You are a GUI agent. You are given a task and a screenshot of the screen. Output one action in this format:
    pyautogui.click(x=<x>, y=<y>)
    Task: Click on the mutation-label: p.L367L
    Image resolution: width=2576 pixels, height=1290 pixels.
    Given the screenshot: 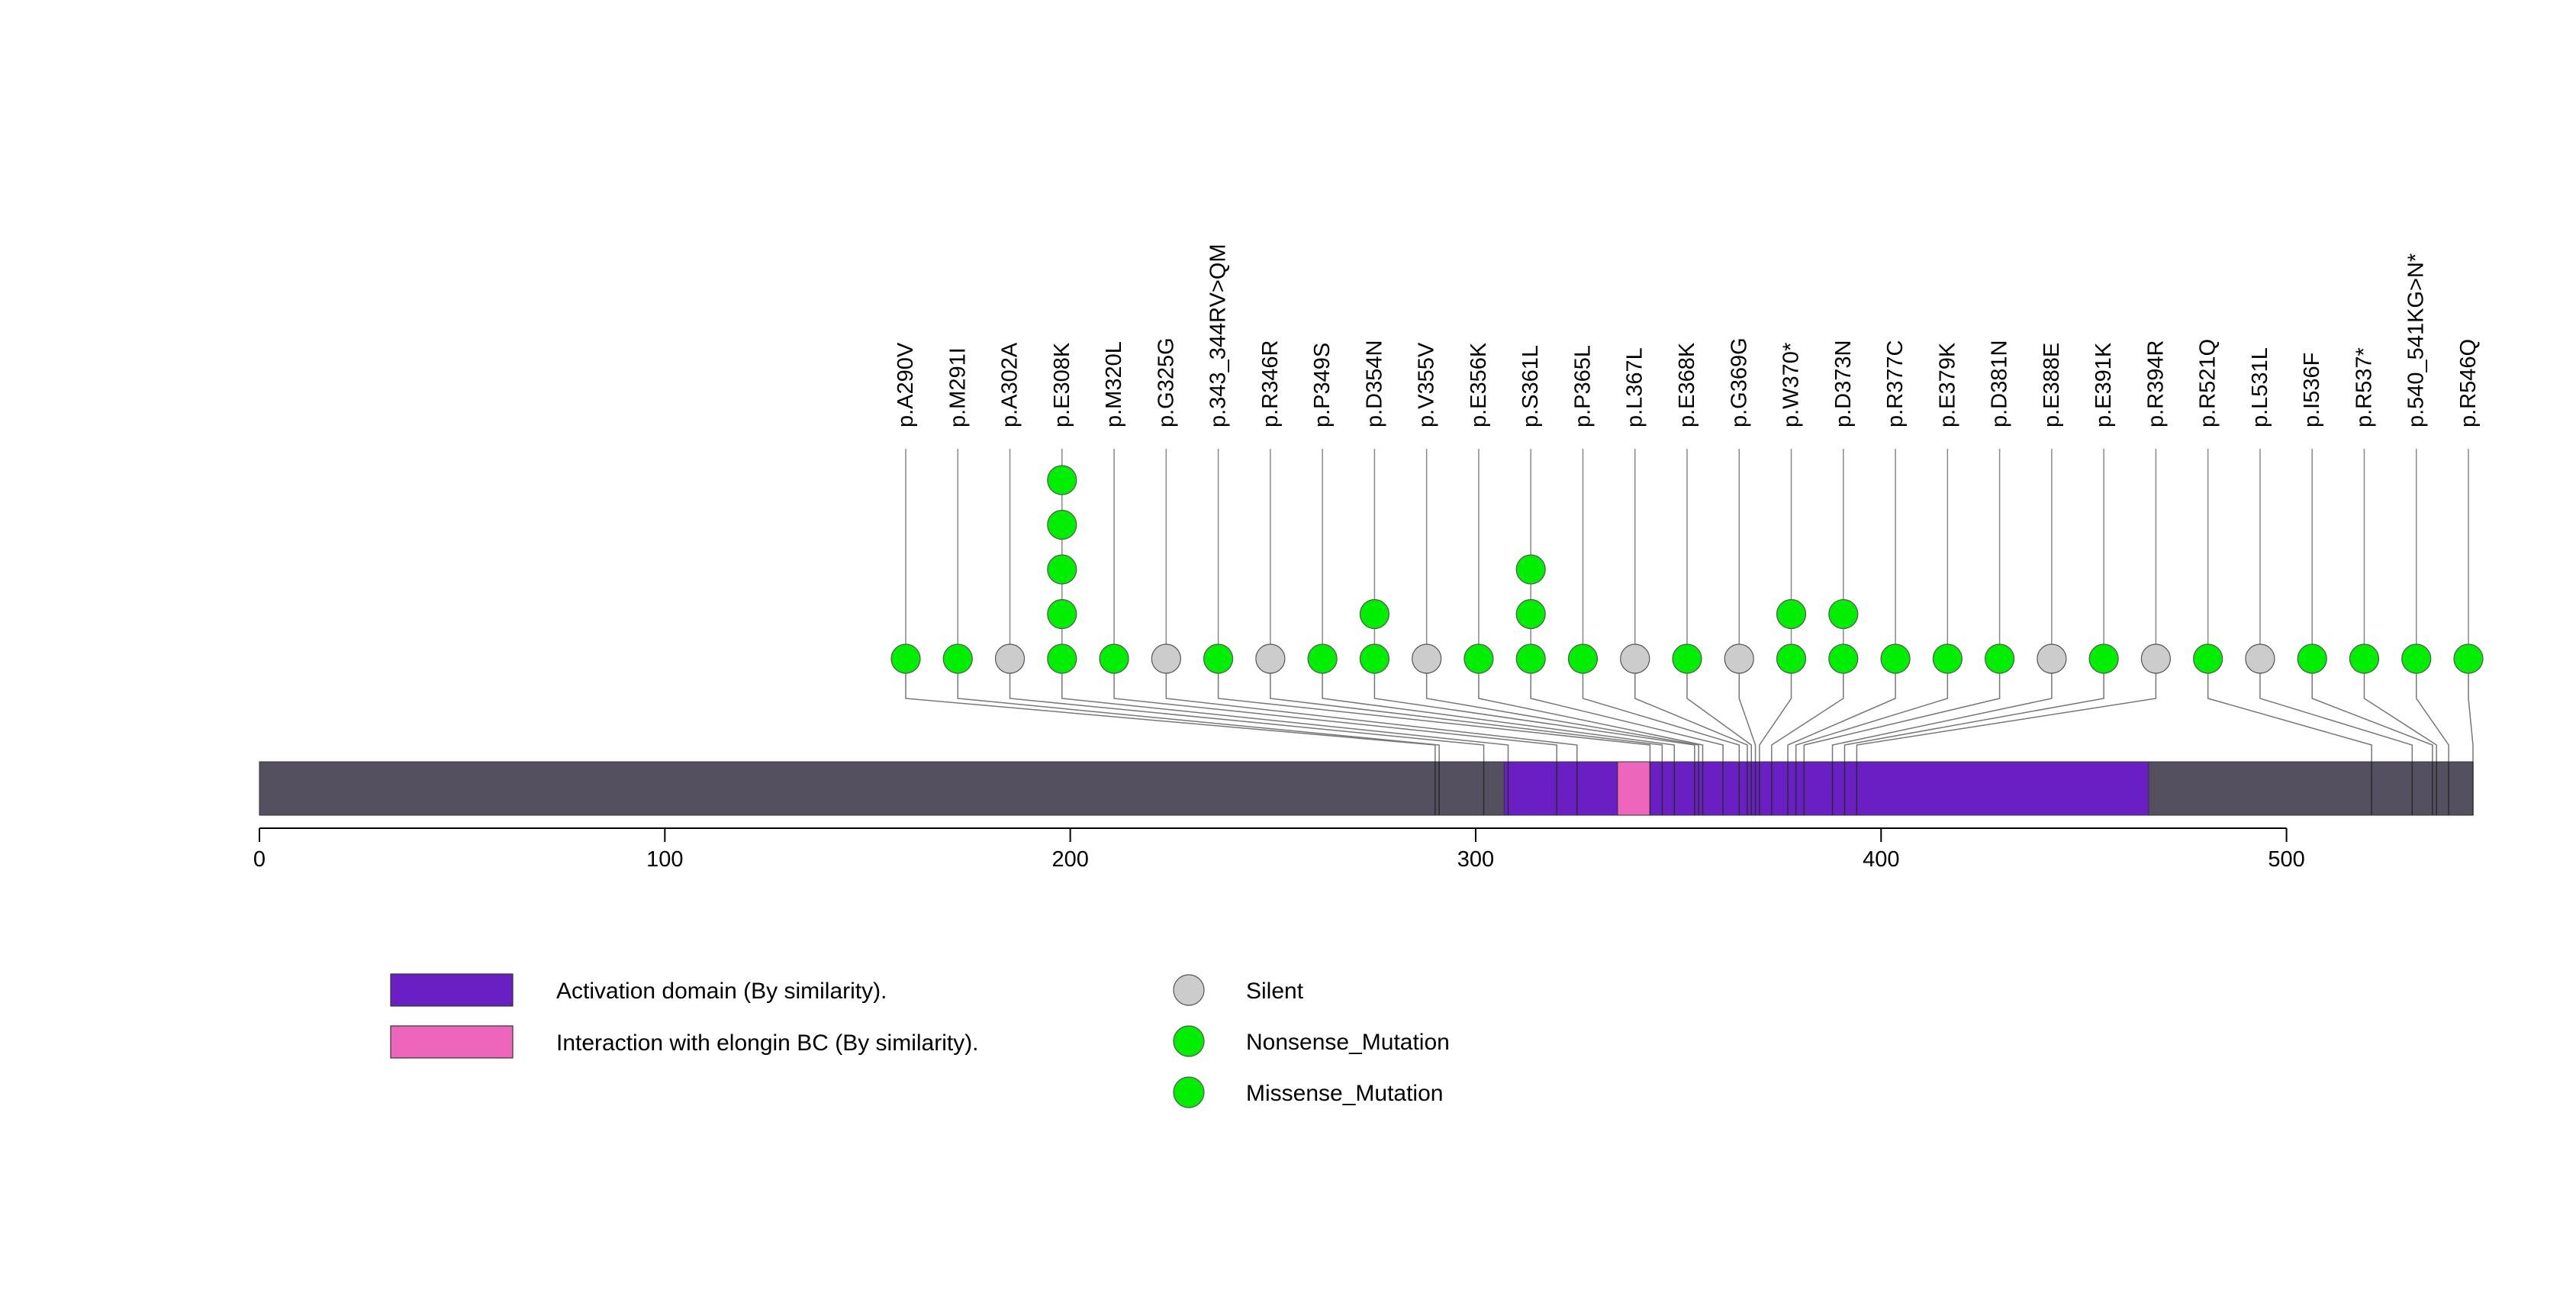 What is the action you would take?
    pyautogui.click(x=1635, y=387)
    